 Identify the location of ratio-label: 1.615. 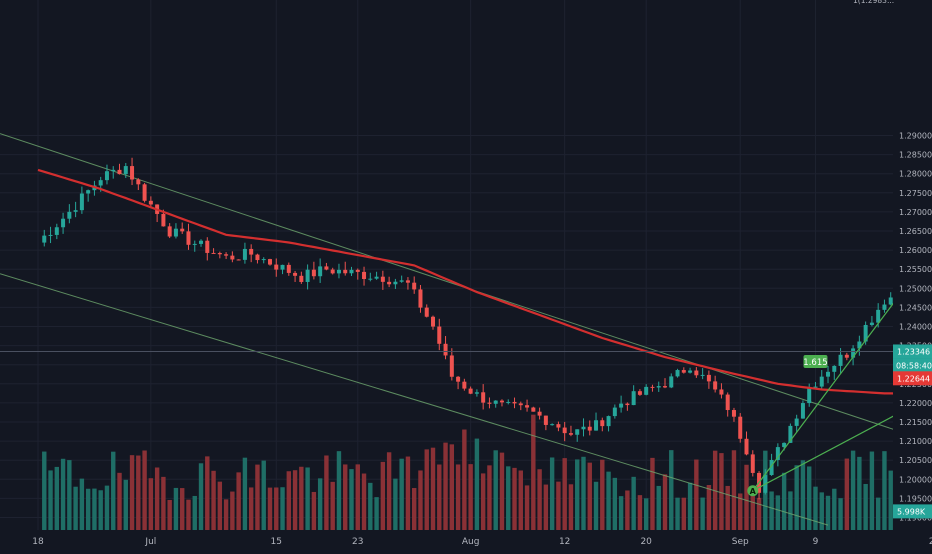
(815, 363).